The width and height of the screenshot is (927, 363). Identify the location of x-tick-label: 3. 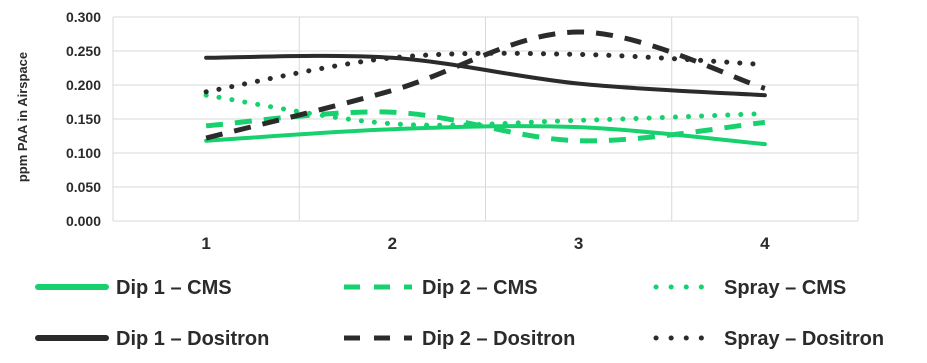
(578, 243).